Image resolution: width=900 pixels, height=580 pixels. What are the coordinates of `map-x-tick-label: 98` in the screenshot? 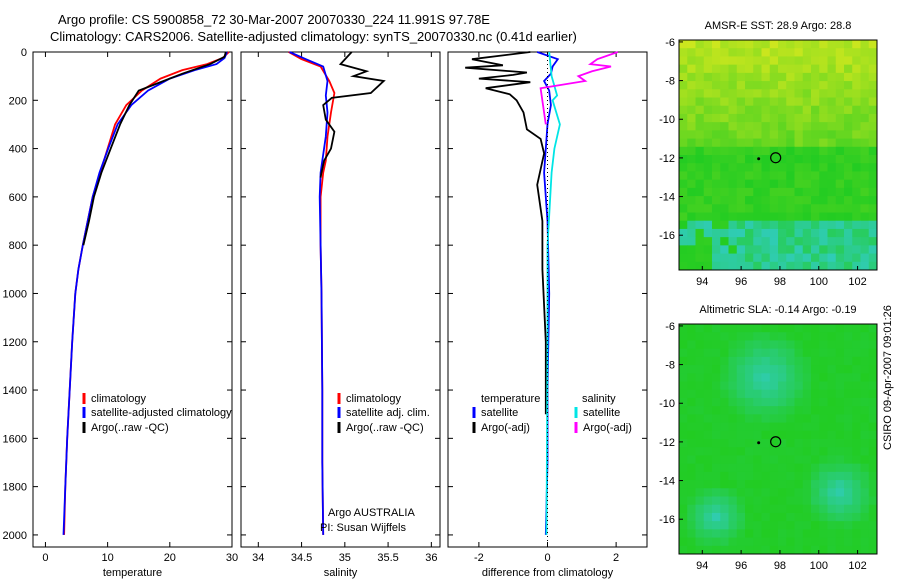 It's located at (780, 566).